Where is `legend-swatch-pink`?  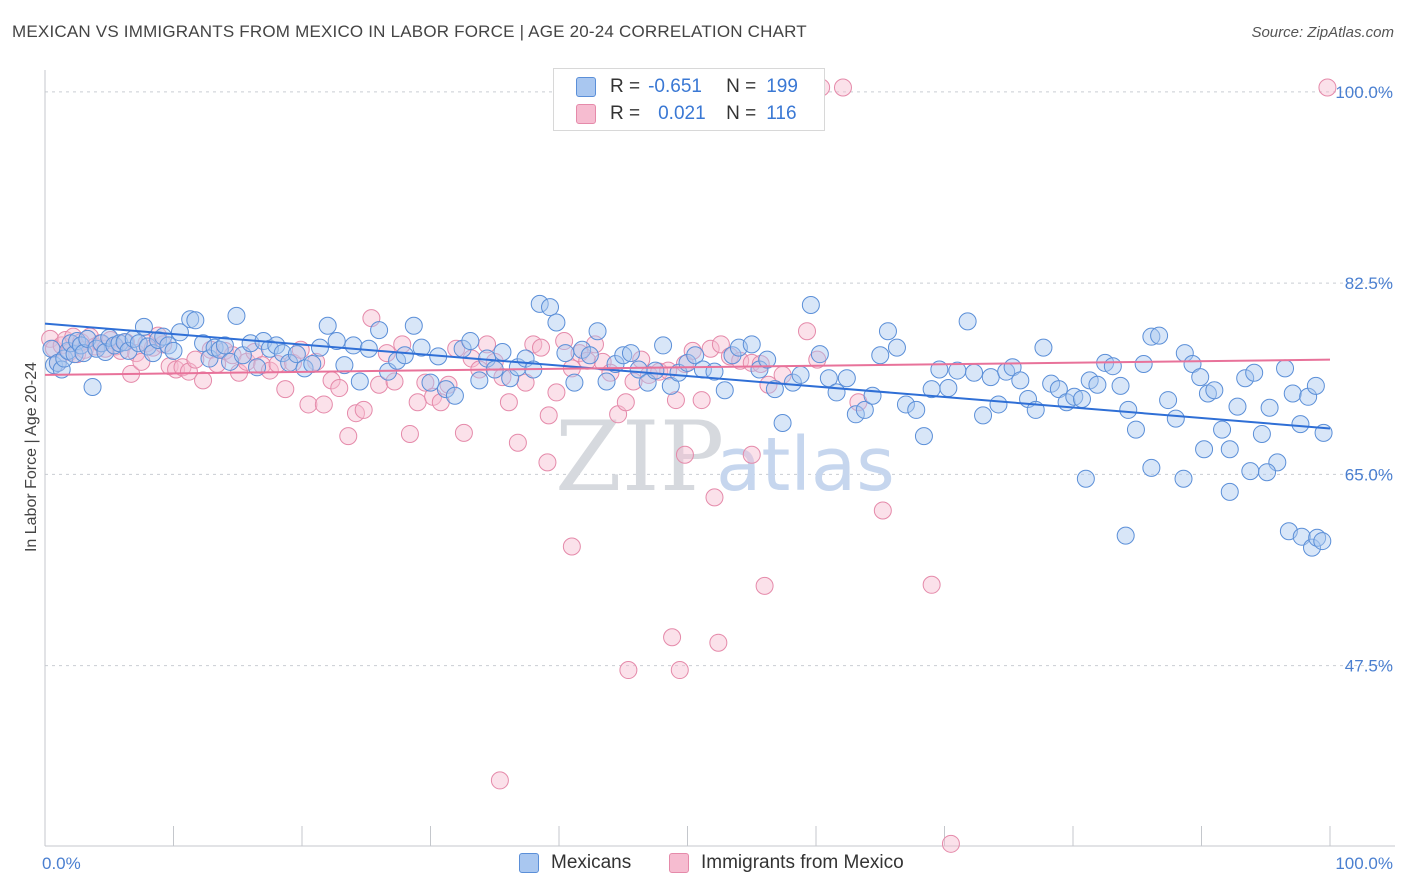
legend-swatch-pink is located at coordinates (679, 863).